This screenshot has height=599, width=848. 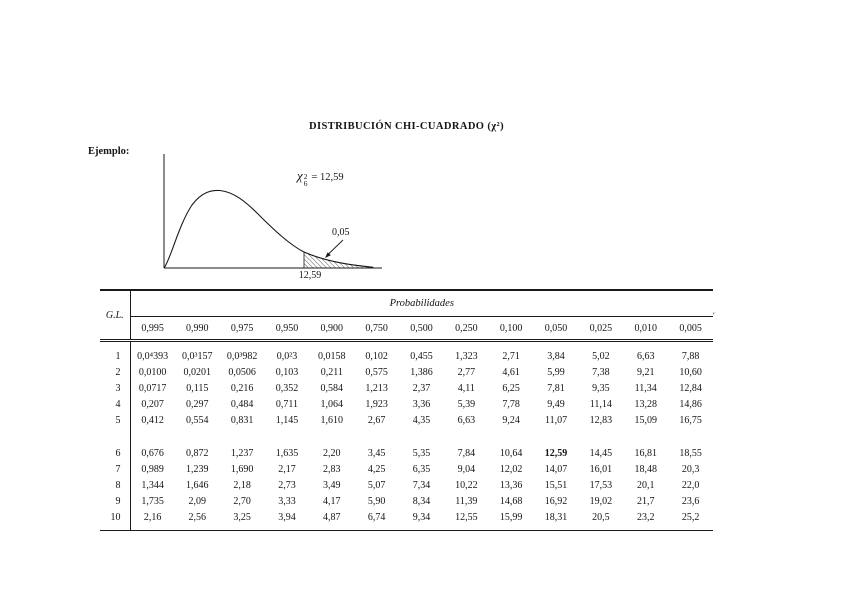 I want to click on value-cell: 0,412, so click(x=152, y=420).